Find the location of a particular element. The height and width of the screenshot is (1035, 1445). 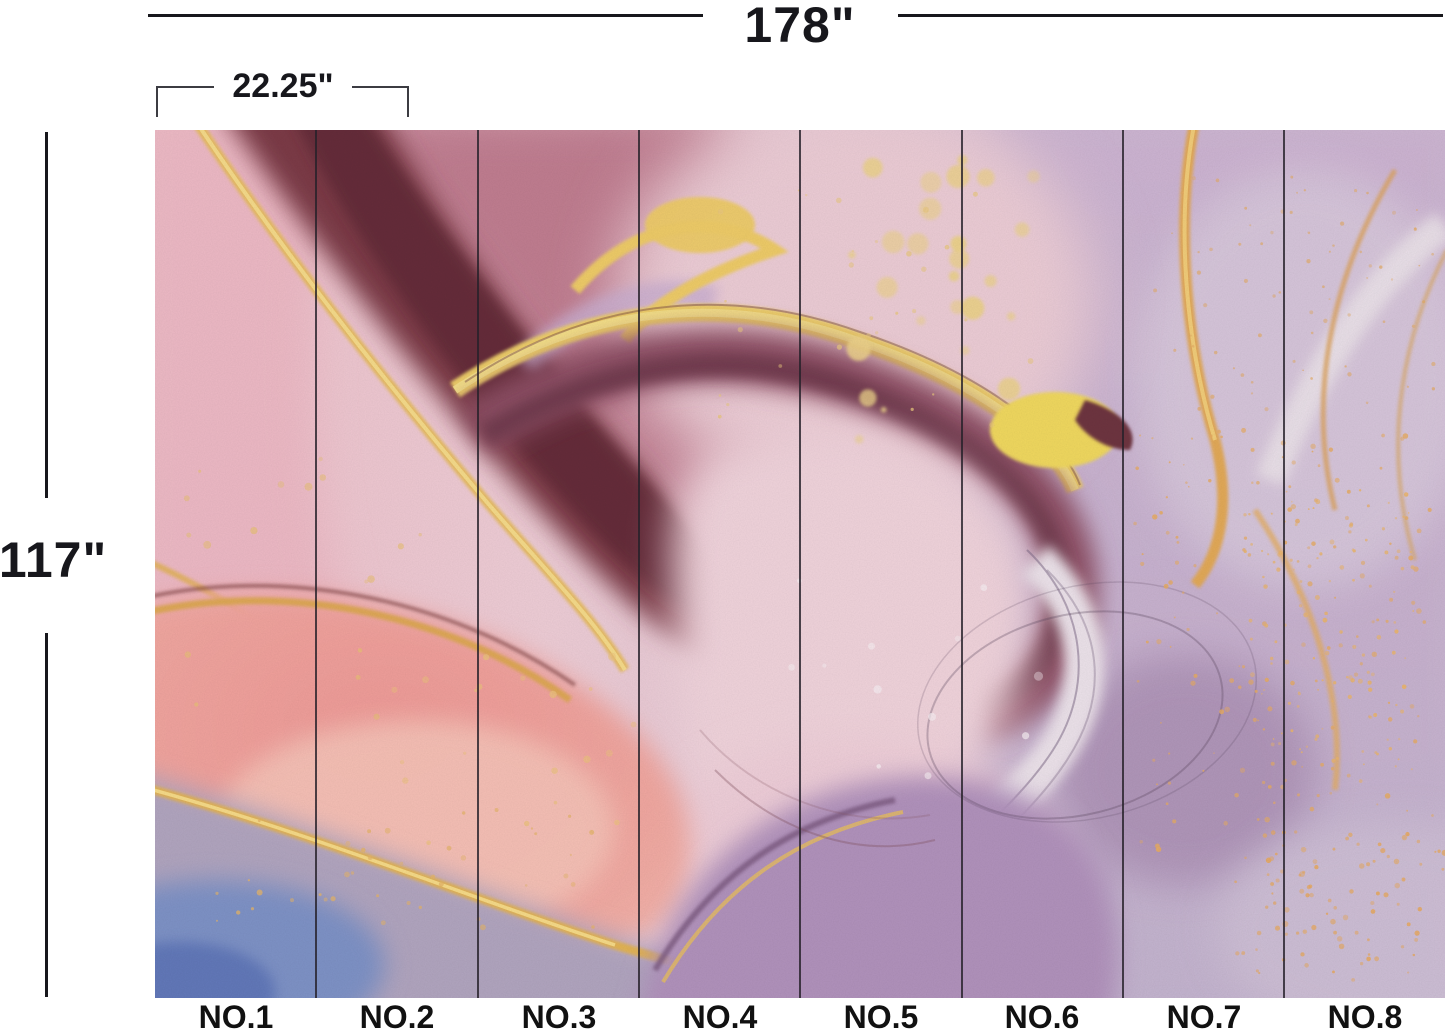

total-width-label: 178" is located at coordinates (800, 26).